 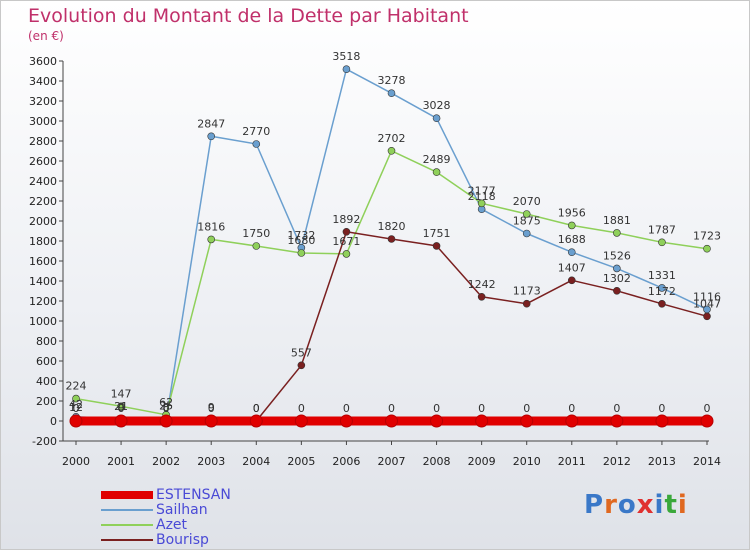 I want to click on x-tick-label: 2000, so click(x=76, y=461).